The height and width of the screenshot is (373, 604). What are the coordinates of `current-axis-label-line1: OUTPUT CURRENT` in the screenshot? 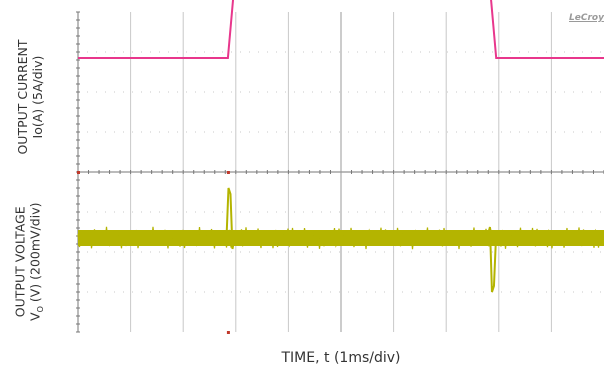 It's located at (22, 97).